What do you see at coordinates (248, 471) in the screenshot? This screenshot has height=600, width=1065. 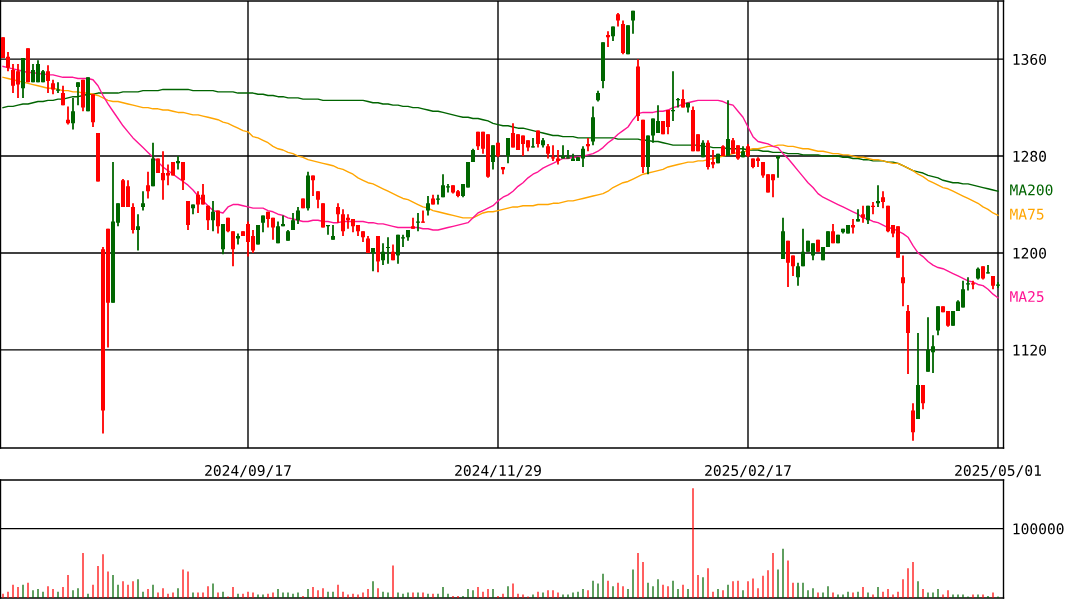 I see `x-tick-label: 2024/09/17` at bounding box center [248, 471].